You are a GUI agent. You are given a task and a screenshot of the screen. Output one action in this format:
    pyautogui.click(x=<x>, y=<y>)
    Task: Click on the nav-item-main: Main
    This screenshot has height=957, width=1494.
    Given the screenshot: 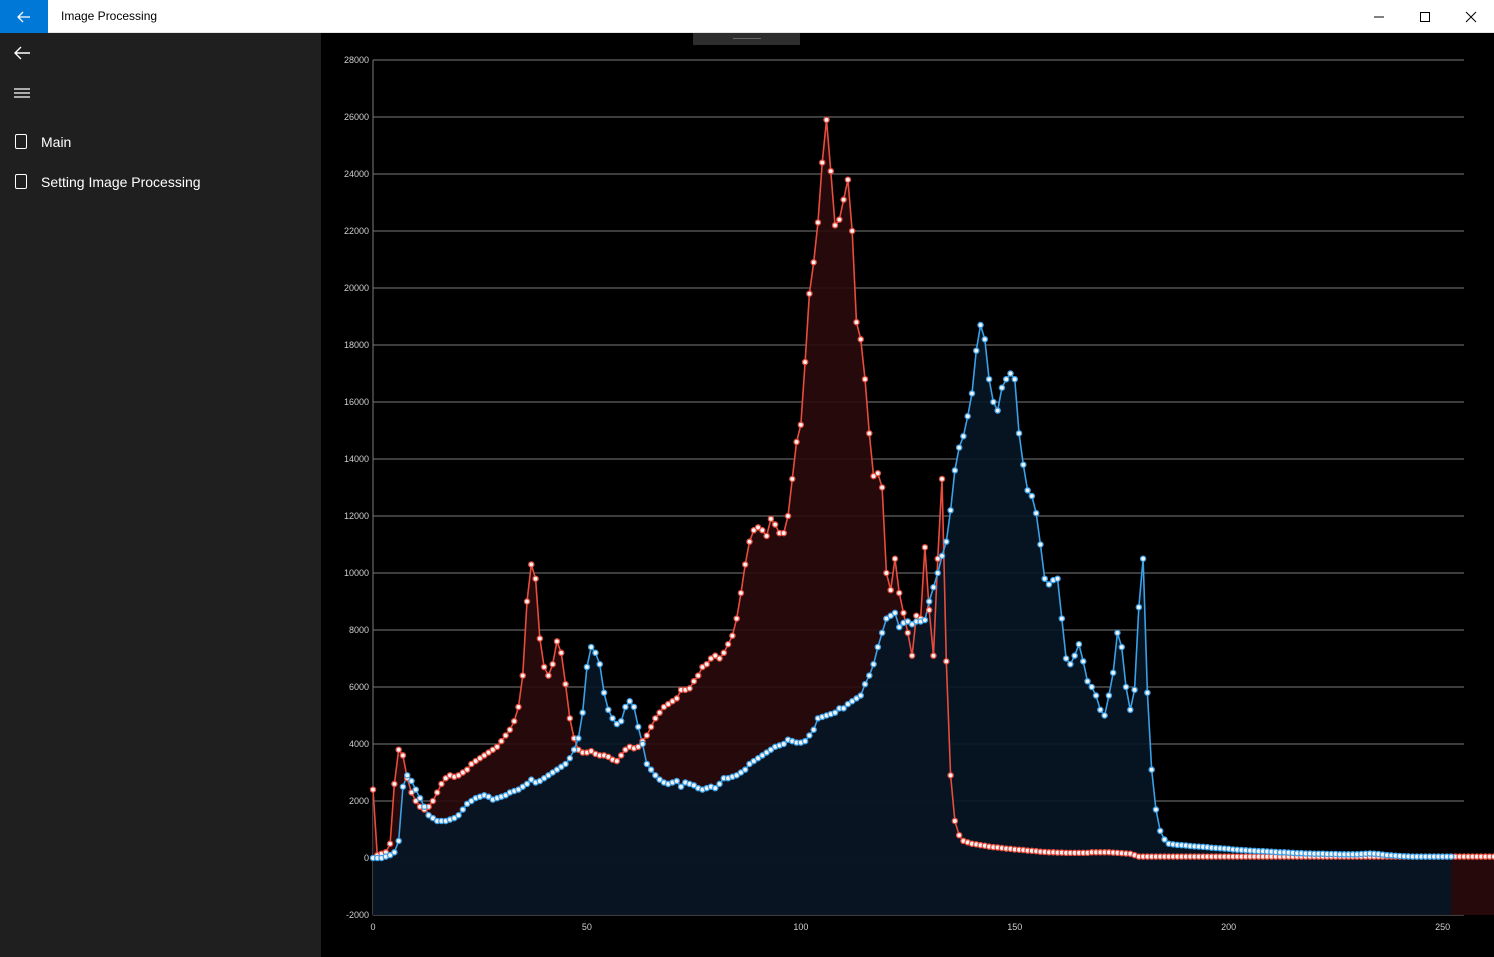 What is the action you would take?
    pyautogui.click(x=160, y=142)
    